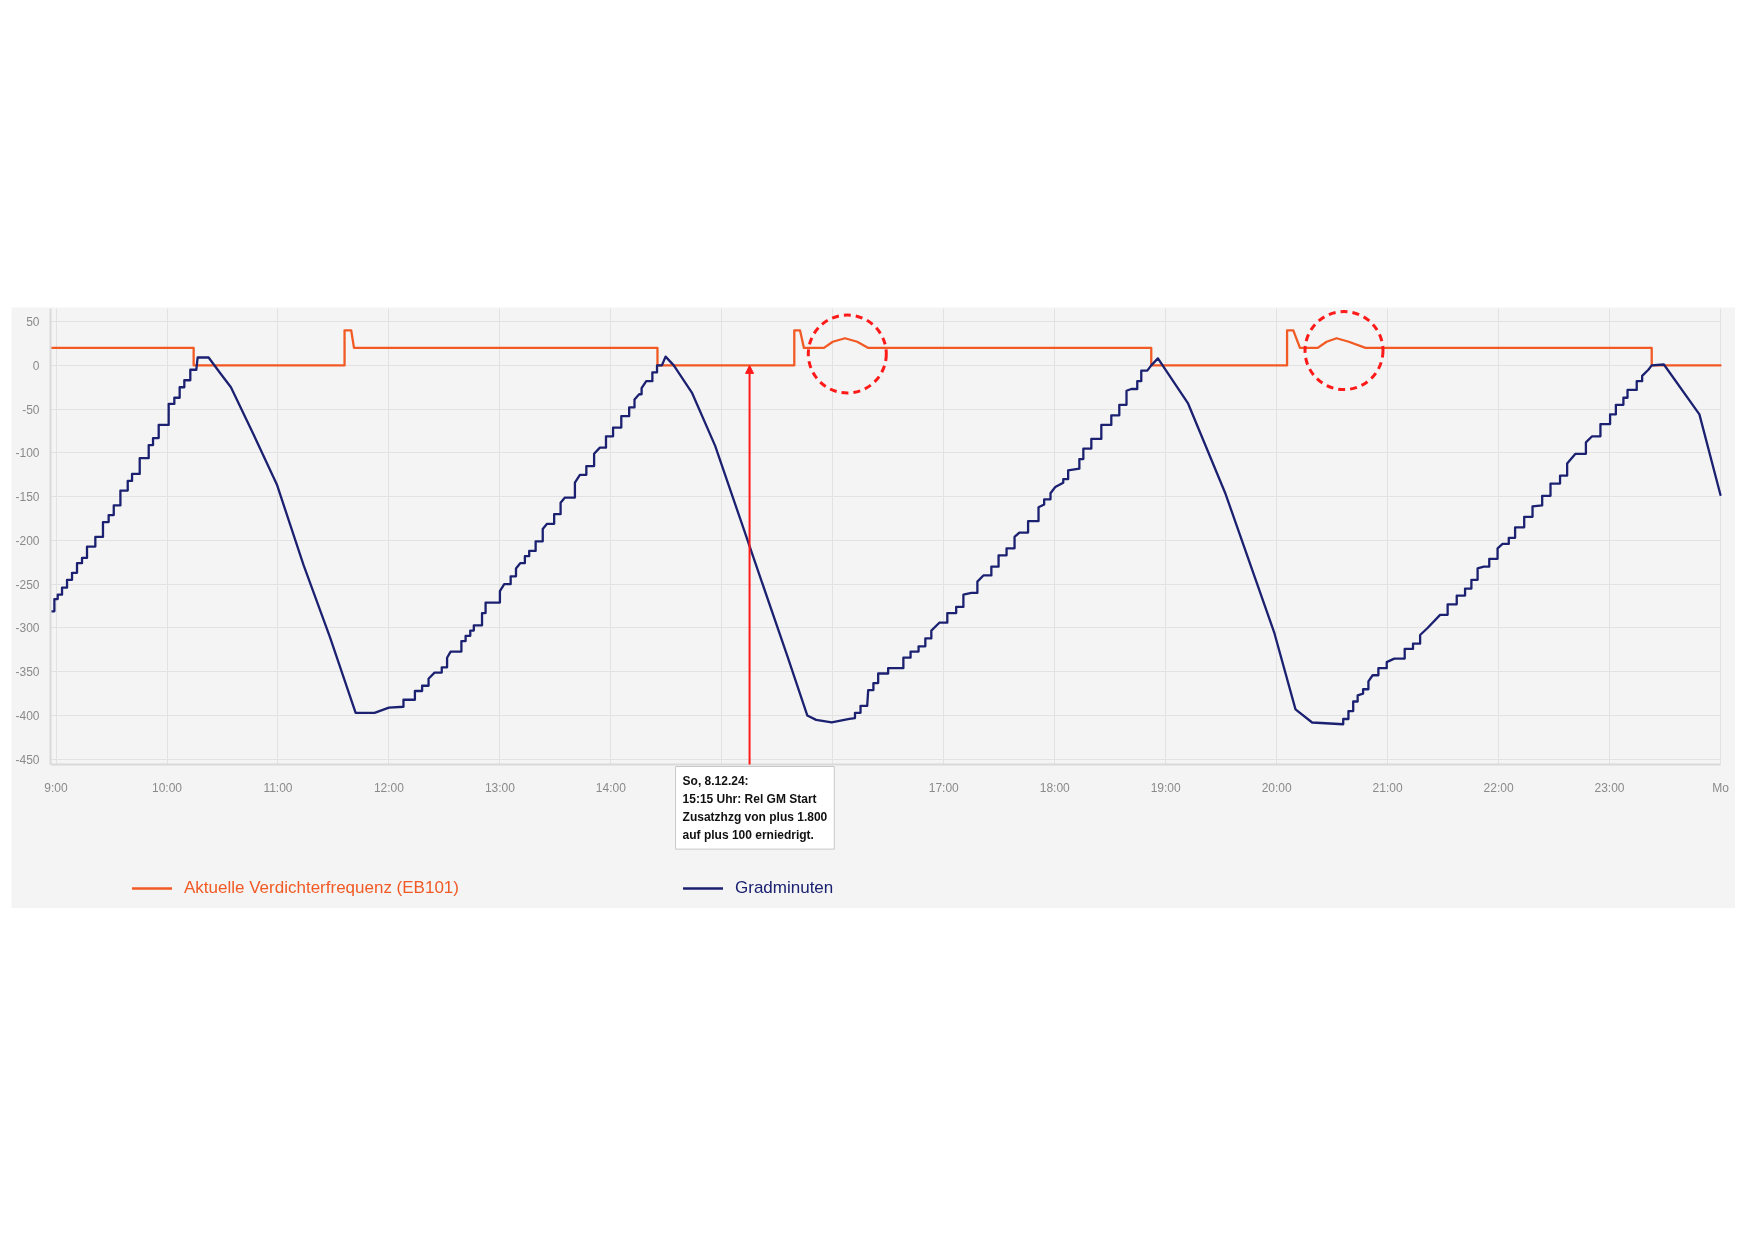  I want to click on x-tick-label: 21:00, so click(1387, 787).